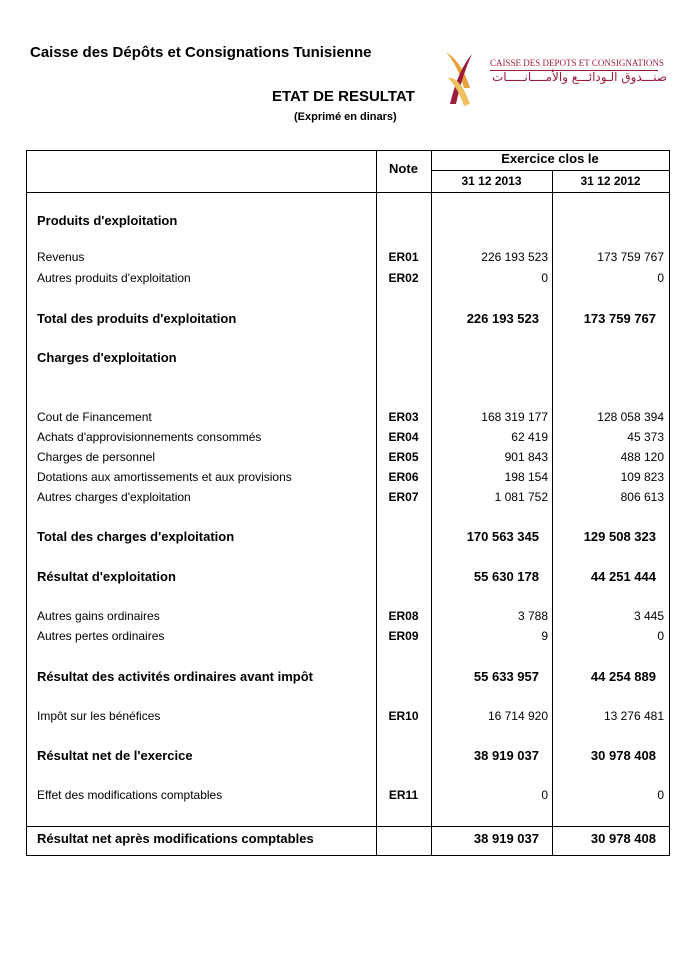  Describe the element at coordinates (491, 181) in the screenshot. I see `column-header: 31 12 2013` at that location.